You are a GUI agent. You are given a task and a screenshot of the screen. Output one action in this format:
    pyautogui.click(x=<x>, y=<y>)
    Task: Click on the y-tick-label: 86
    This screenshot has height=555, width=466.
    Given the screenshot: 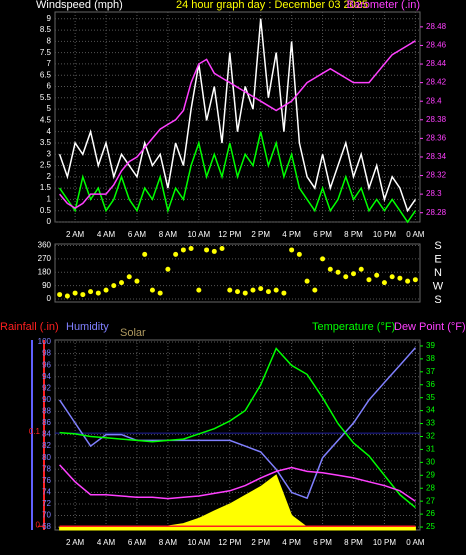 What is the action you would take?
    pyautogui.click(x=46, y=422)
    